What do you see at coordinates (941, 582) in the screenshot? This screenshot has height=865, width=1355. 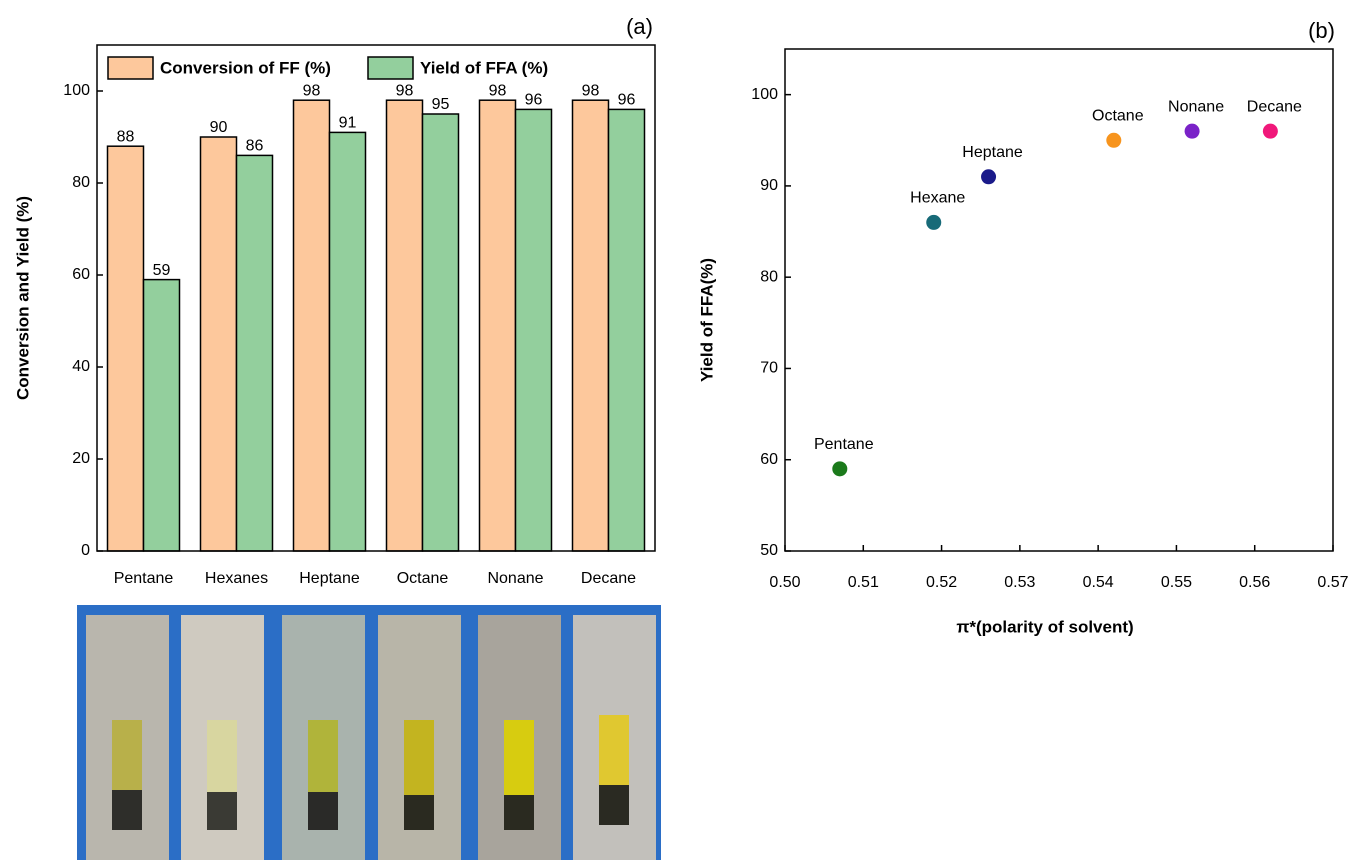 I see `x-tick-label: 0.52` at bounding box center [941, 582].